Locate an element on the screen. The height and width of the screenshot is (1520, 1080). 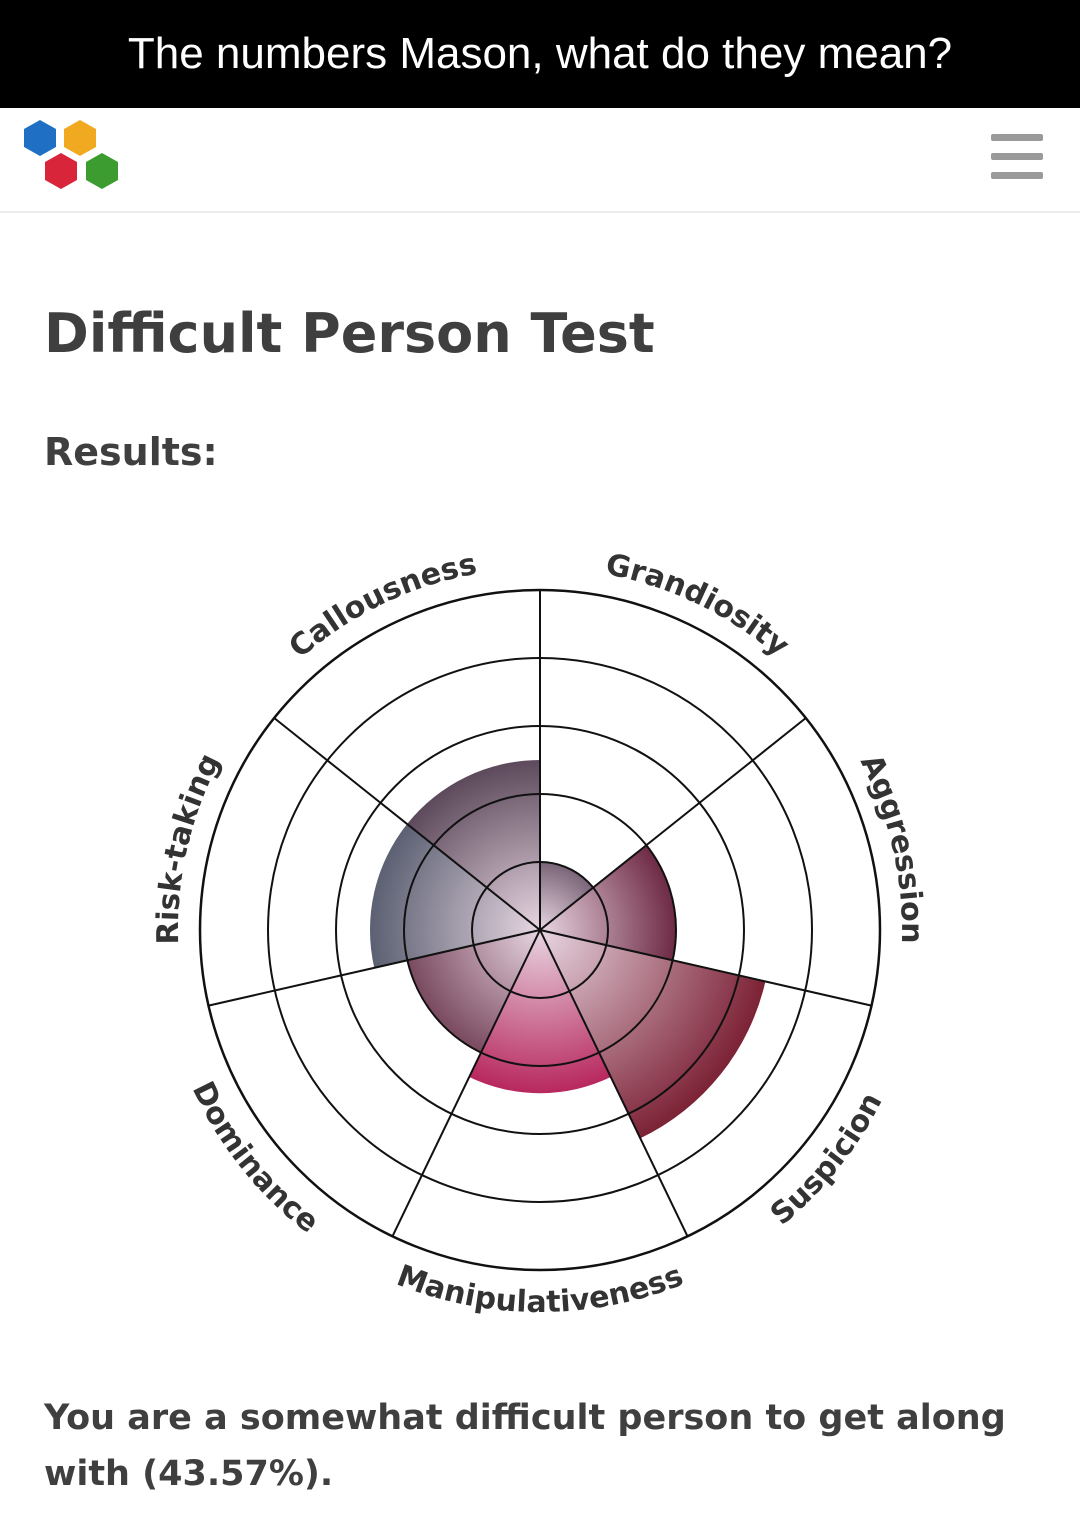
spoke-aggression is located at coordinates (673, 824).